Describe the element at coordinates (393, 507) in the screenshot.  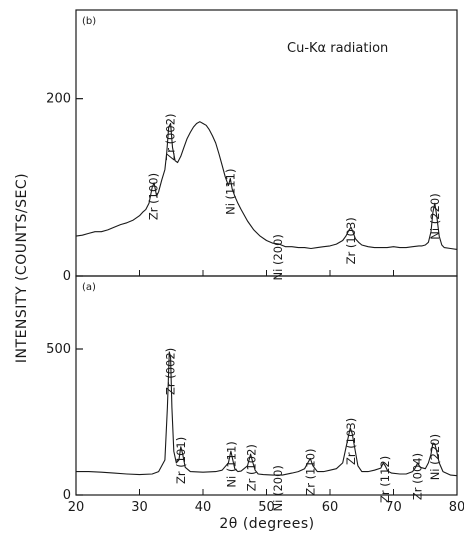
I see `x-tick-label: 70` at that location.